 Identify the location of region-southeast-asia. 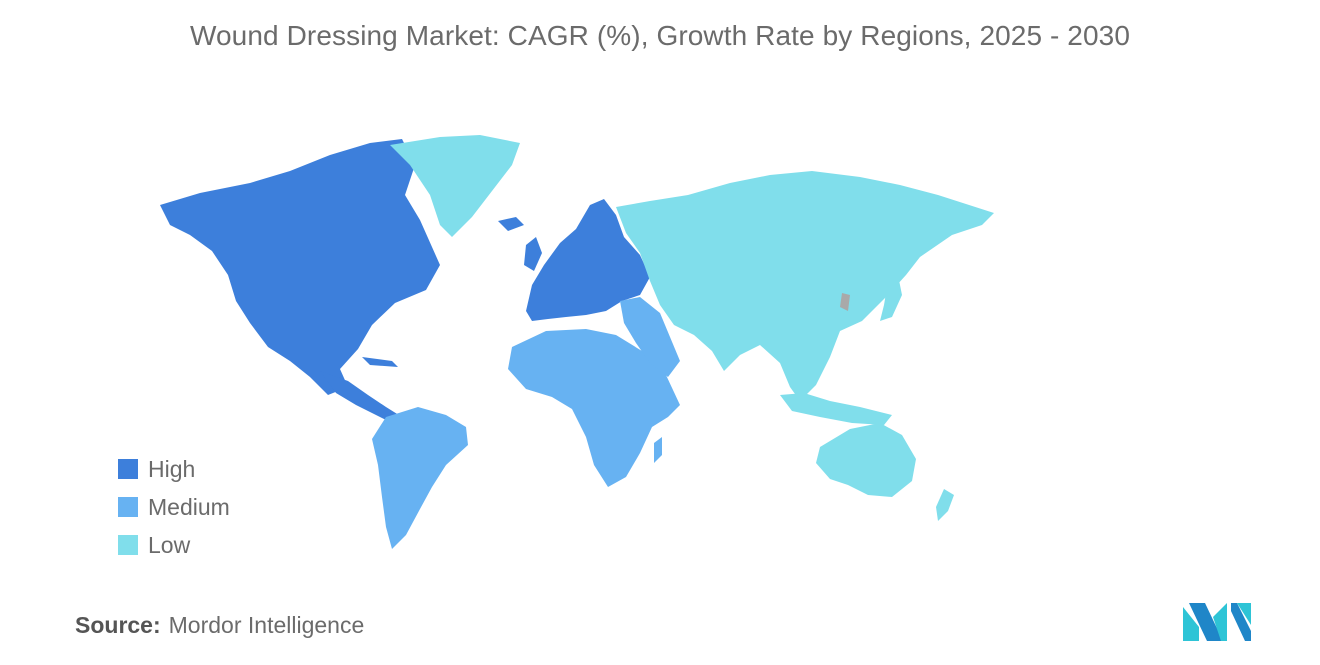
(836, 409).